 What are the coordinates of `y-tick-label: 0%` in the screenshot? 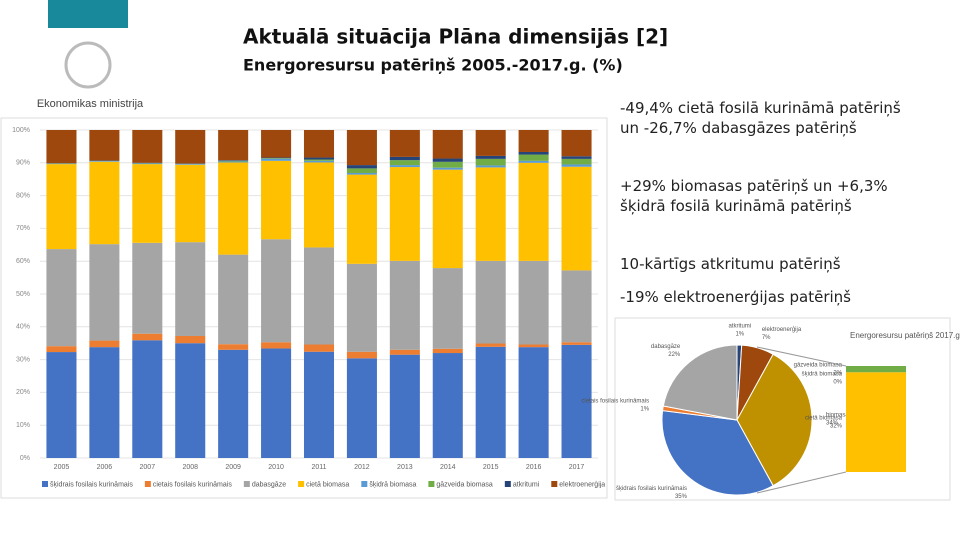 It's located at (25, 458).